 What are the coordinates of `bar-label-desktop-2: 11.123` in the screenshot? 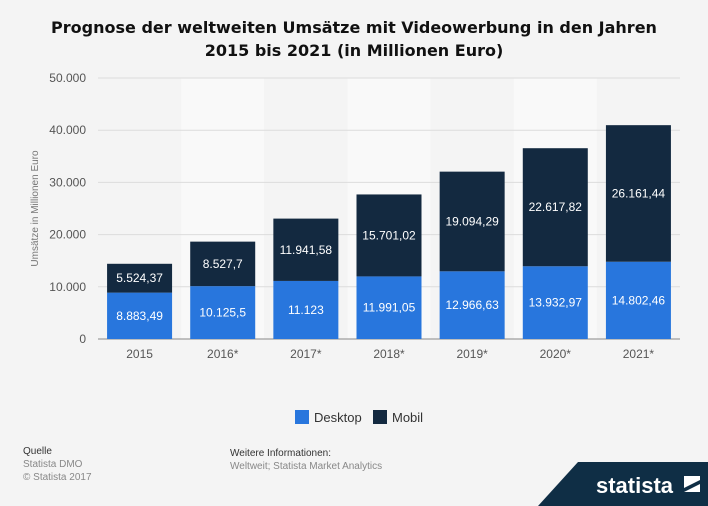 It's located at (306, 310).